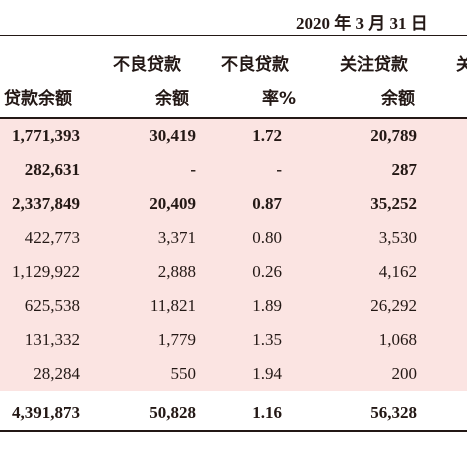  Describe the element at coordinates (233, 35) in the screenshot. I see `table-top-rule` at that location.